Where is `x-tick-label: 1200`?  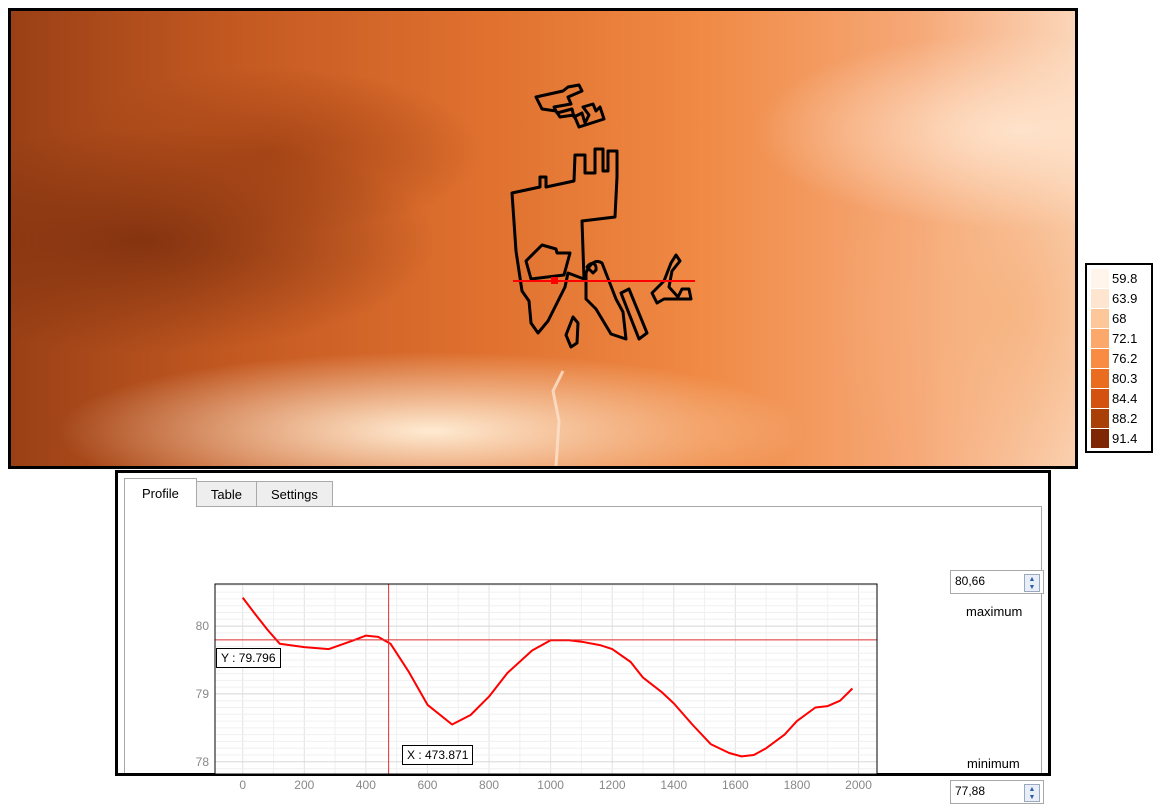 x-tick-label: 1200 is located at coordinates (612, 785).